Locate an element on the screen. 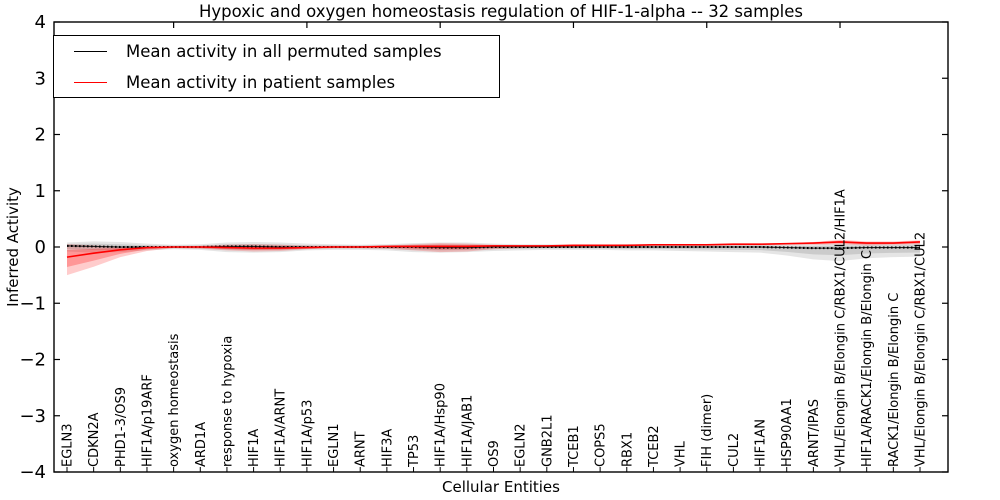 The height and width of the screenshot is (500, 1000). y-tick-label: 1 is located at coordinates (40, 191).